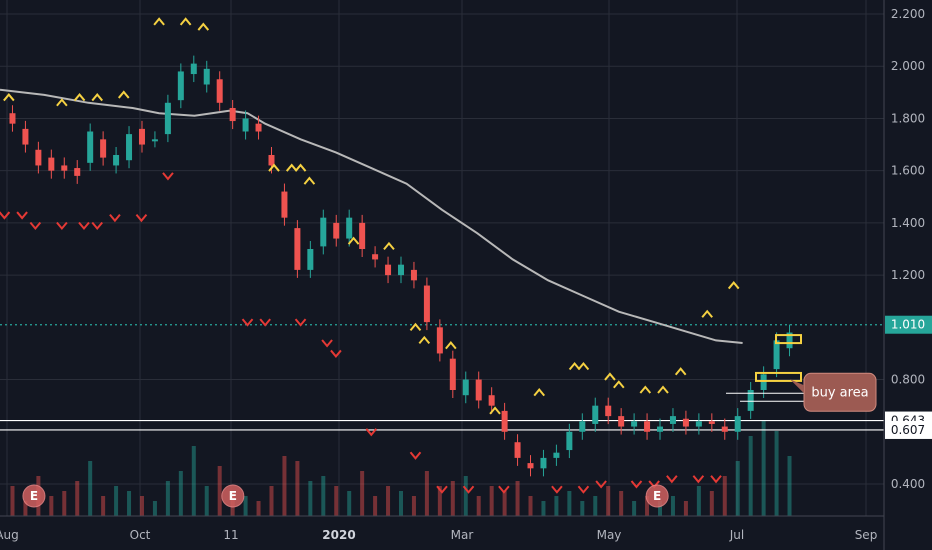  Describe the element at coordinates (866, 535) in the screenshot. I see `x-tick-label: Sep` at that location.